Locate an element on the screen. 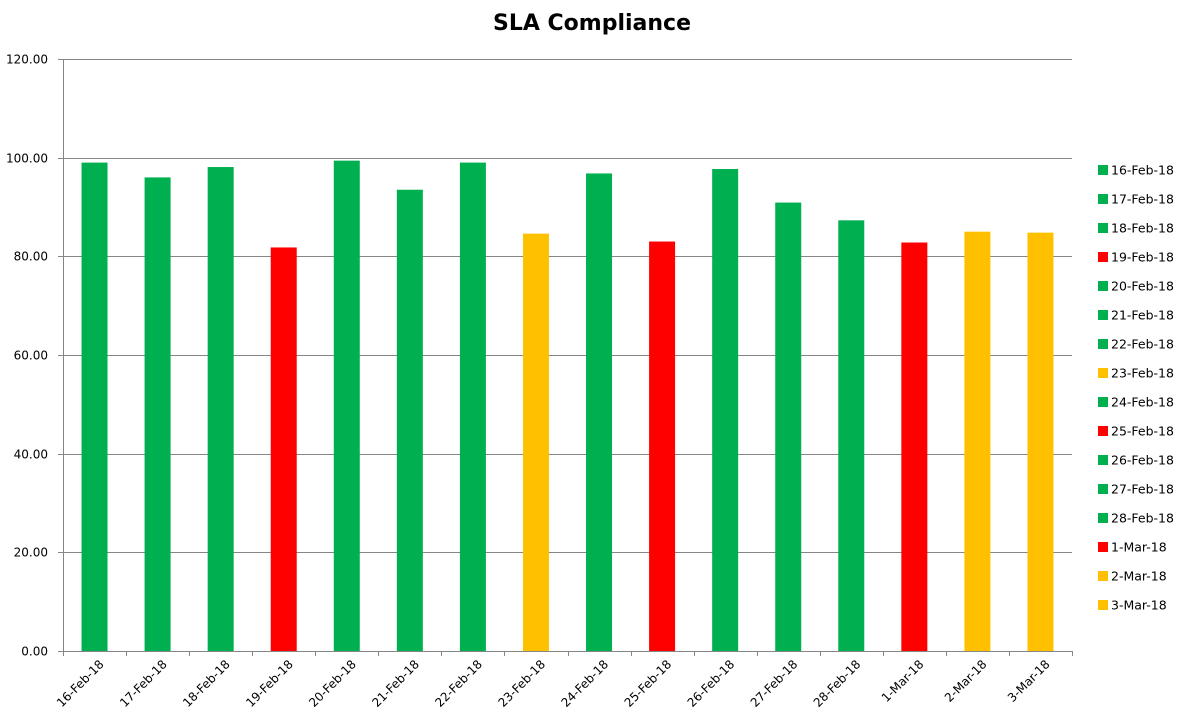 Image resolution: width=1185 pixels, height=726 pixels. legend-entry: 26-Feb-18 is located at coordinates (1136, 460).